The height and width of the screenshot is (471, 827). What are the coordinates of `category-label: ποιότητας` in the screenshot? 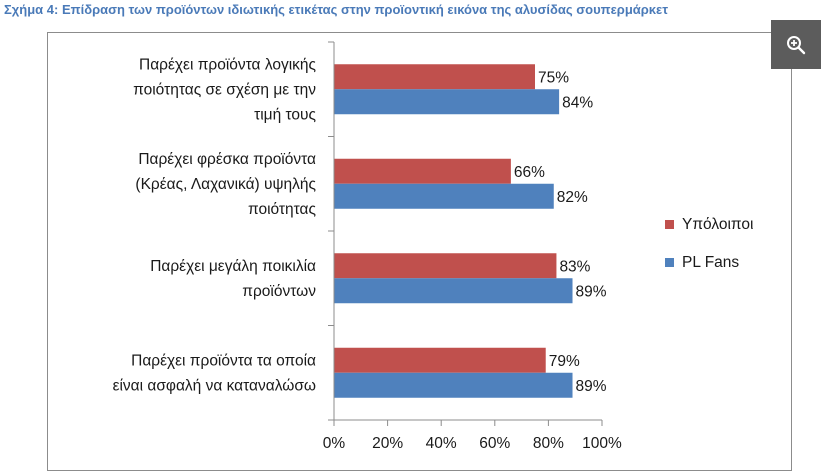 It's located at (282, 209).